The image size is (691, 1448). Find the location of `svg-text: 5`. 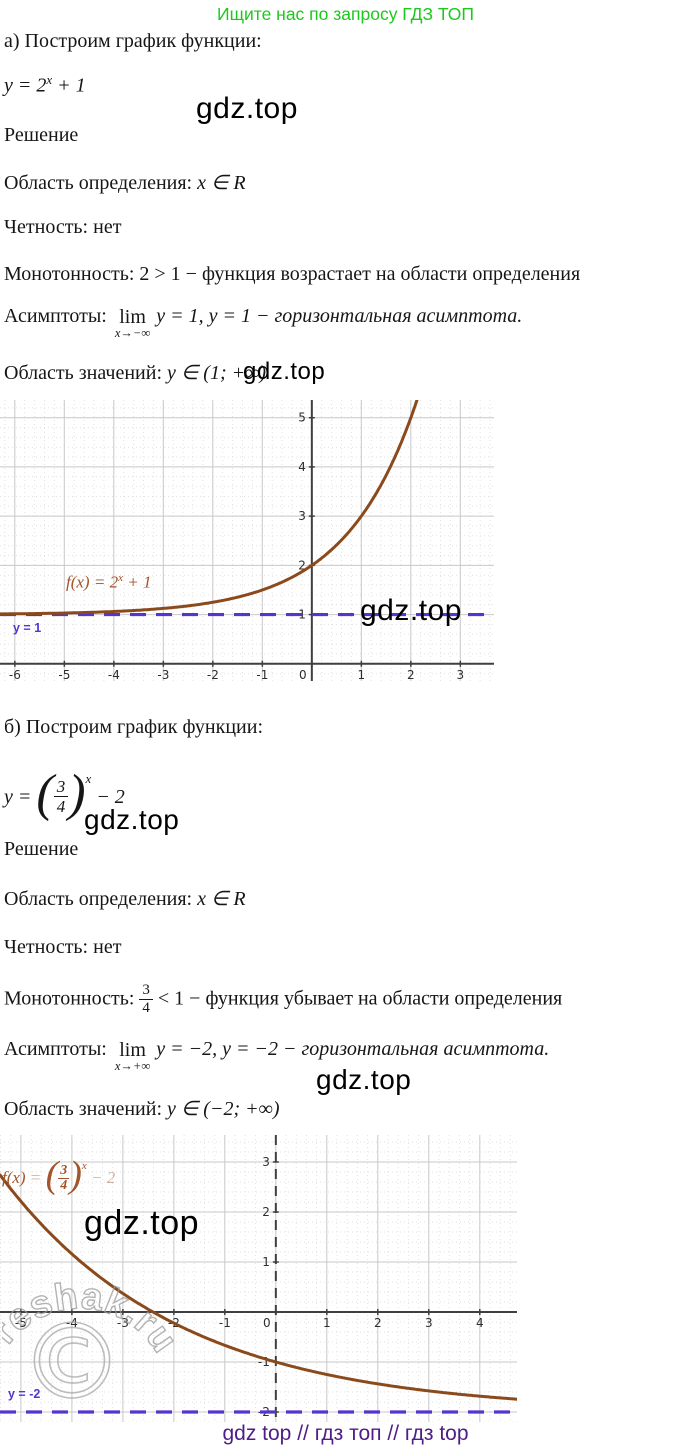

svg-text: 5 is located at coordinates (302, 418).